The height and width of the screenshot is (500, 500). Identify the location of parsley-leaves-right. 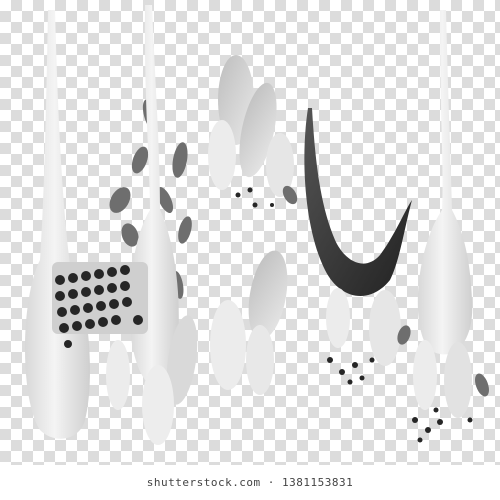
(443, 361).